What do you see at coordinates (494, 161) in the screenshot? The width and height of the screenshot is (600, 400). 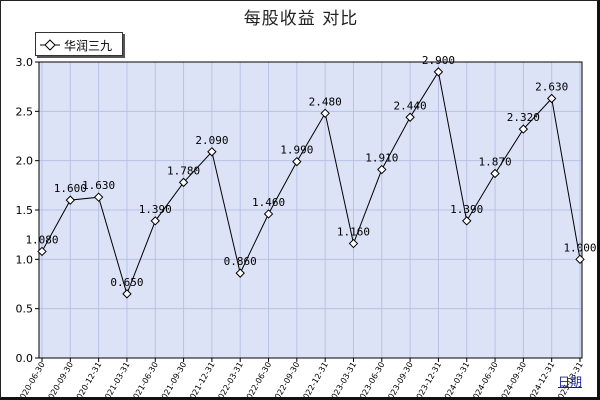 I see `data-label: 1.870` at bounding box center [494, 161].